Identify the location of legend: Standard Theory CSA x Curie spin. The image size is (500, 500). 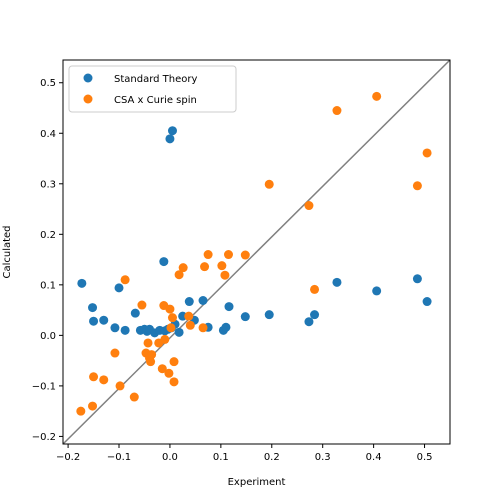
(152, 89).